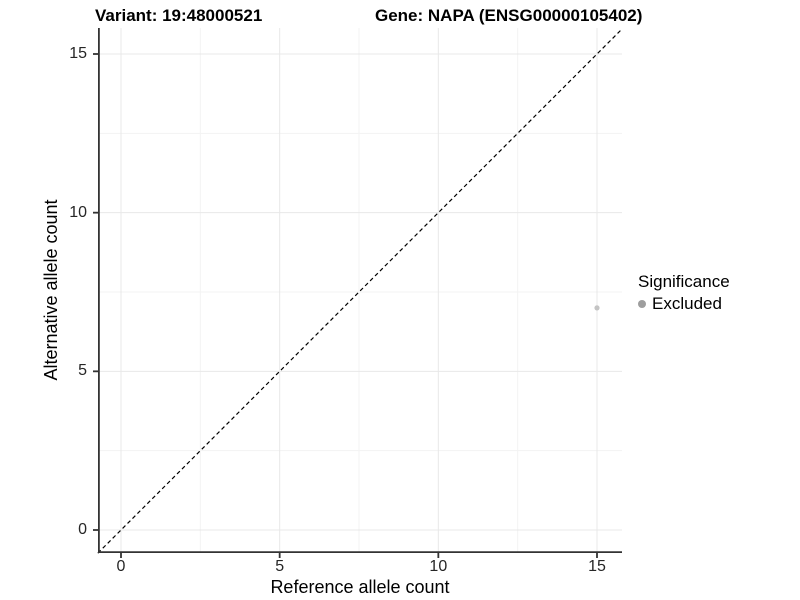 The width and height of the screenshot is (800, 600). Describe the element at coordinates (597, 308) in the screenshot. I see `data-point` at that location.